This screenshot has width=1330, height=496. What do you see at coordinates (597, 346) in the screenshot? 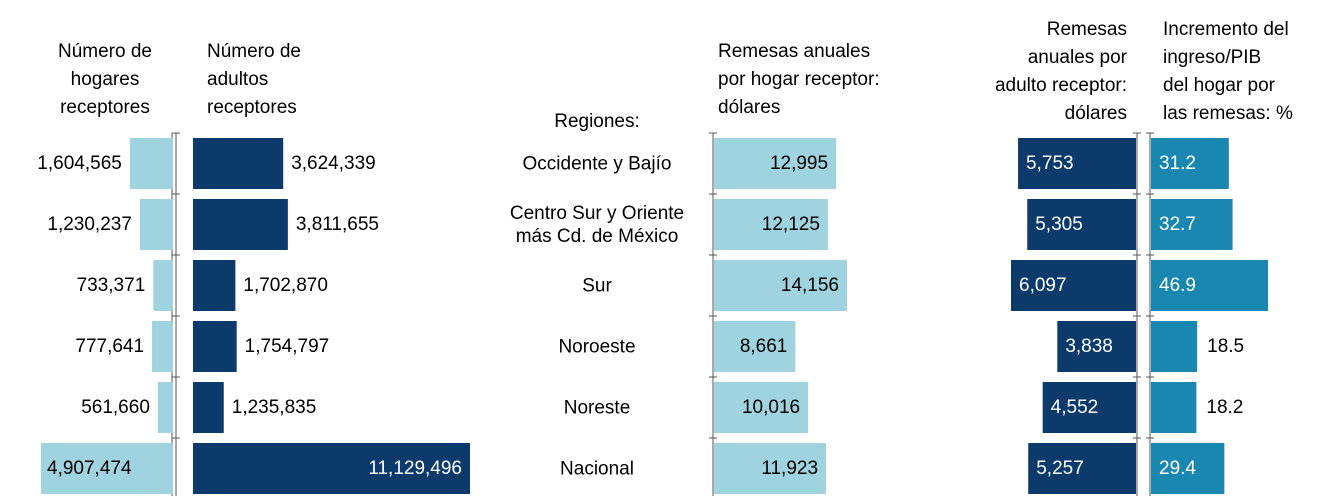
I see `category-label: Noroeste` at bounding box center [597, 346].